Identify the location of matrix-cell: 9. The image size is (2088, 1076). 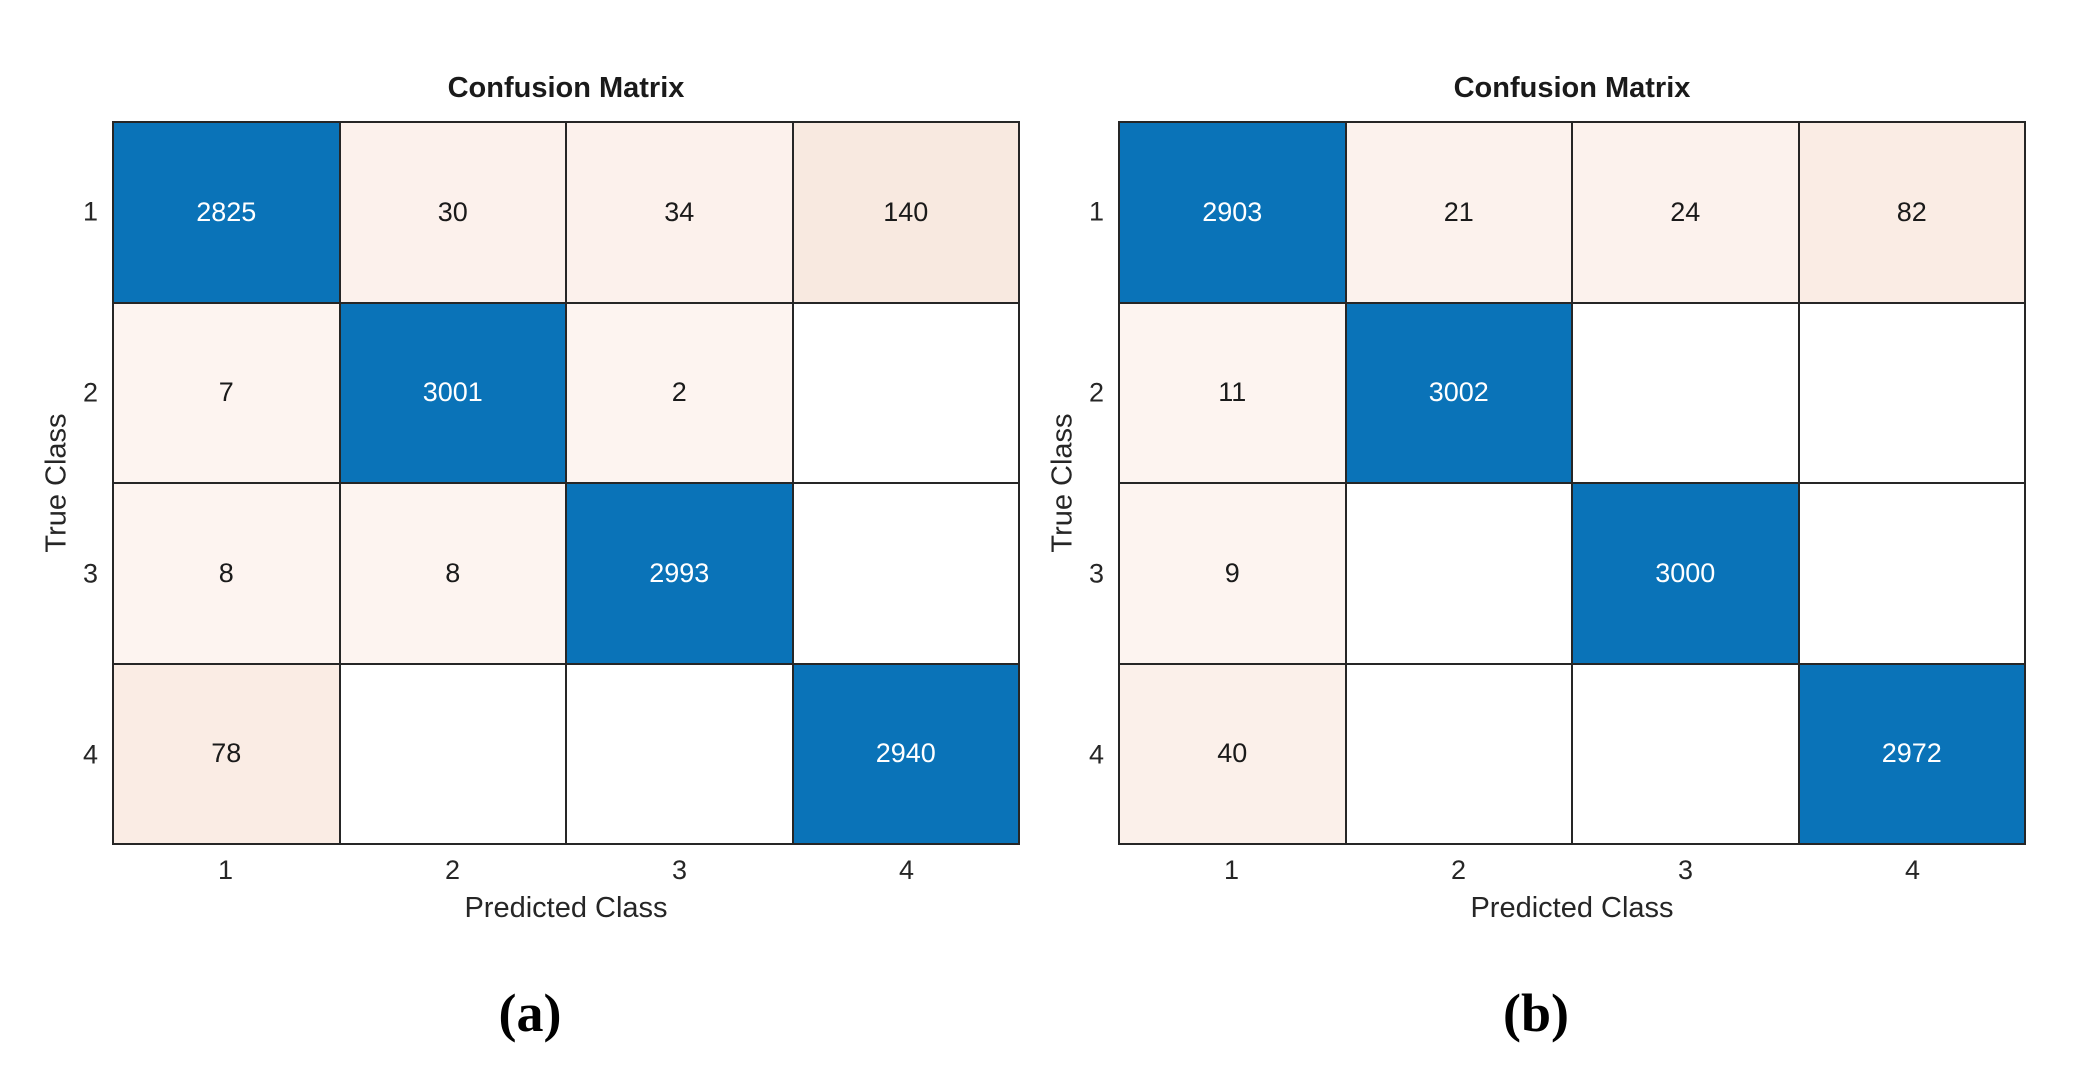
(1232, 573).